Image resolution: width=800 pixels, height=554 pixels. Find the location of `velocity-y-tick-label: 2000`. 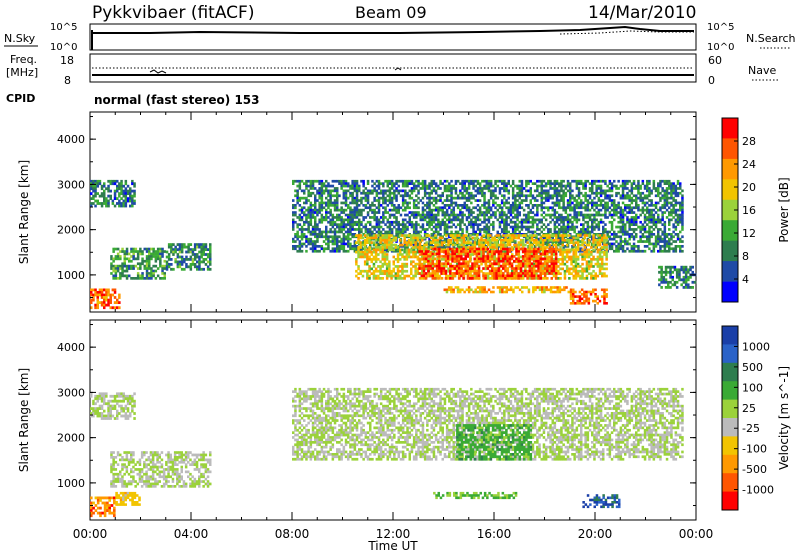

velocity-y-tick-label: 2000 is located at coordinates (71, 438).